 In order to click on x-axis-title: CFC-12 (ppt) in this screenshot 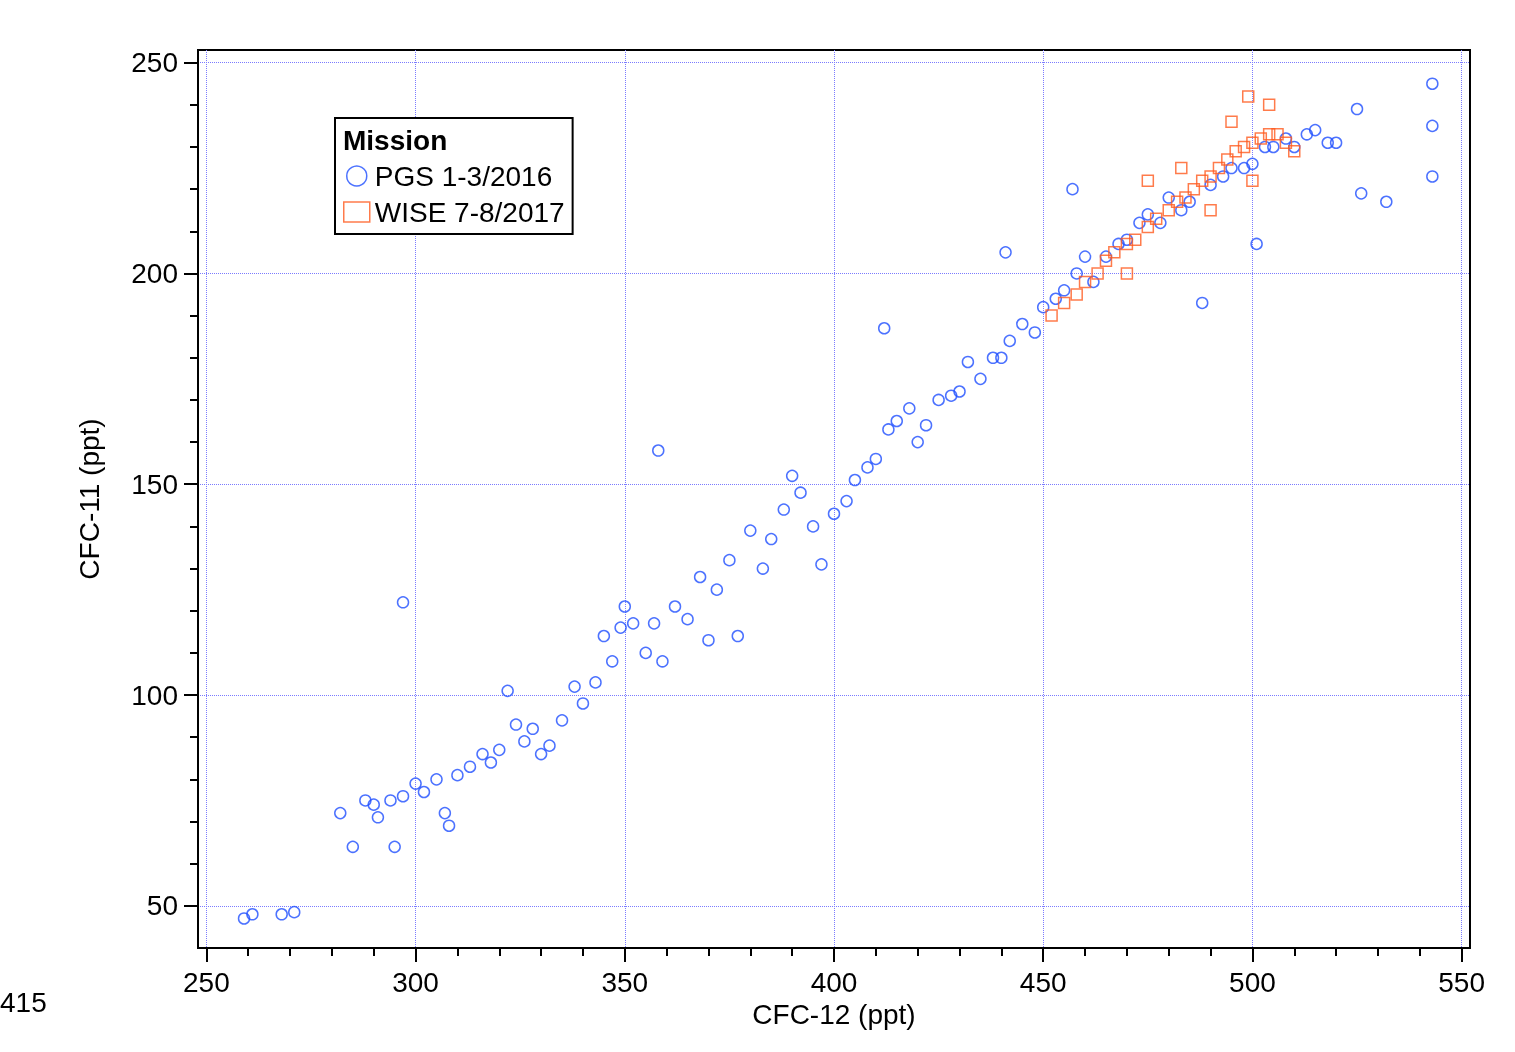, I will do `click(834, 1015)`.